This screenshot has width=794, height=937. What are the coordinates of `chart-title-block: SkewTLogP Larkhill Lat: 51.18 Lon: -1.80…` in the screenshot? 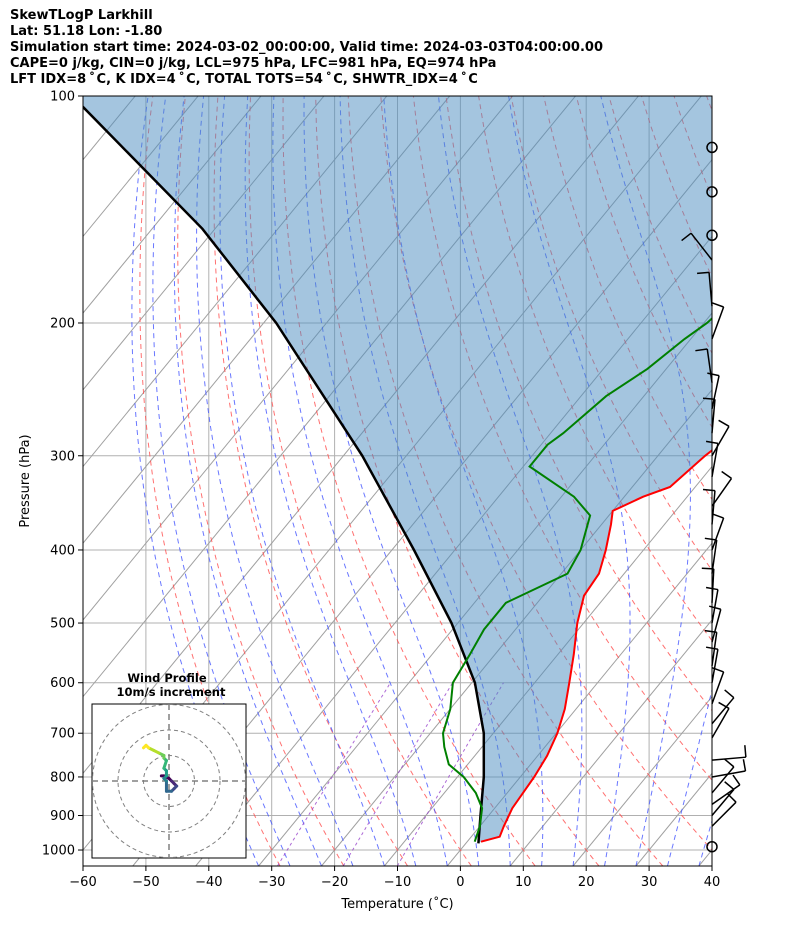 It's located at (306, 48).